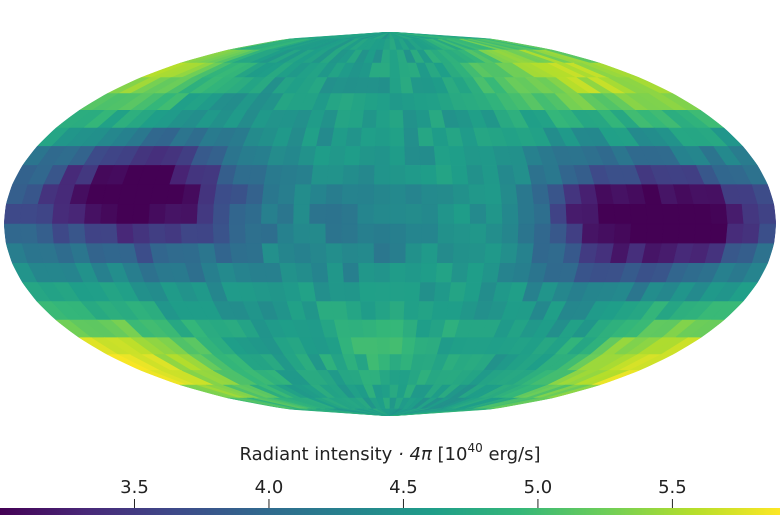 This screenshot has height=519, width=780. What do you see at coordinates (269, 487) in the screenshot?
I see `colorbar-tick-label: 4.0` at bounding box center [269, 487].